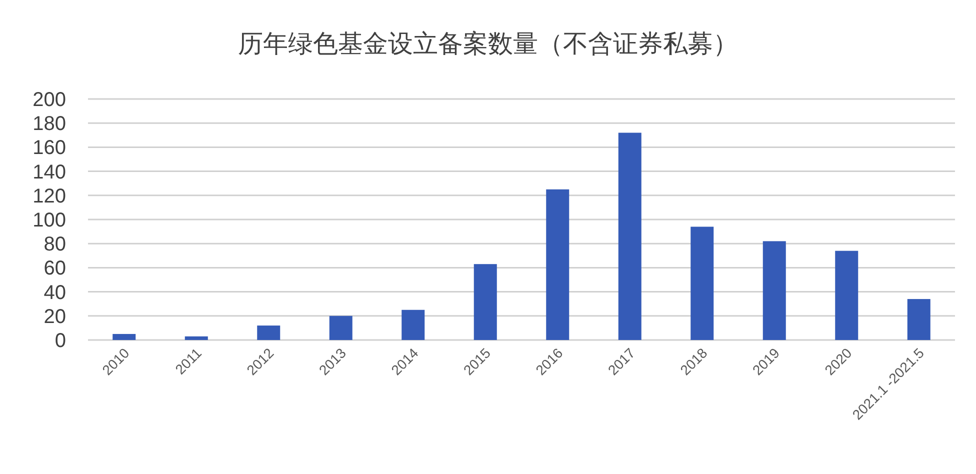 This screenshot has height=474, width=976. I want to click on y-tick-label: 180, so click(49, 124).